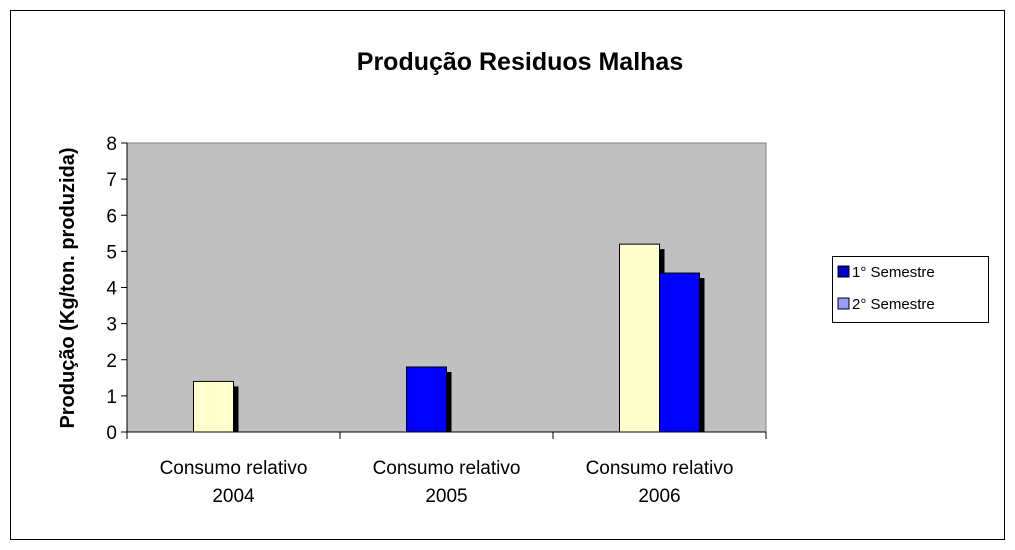  Describe the element at coordinates (111, 144) in the screenshot. I see `y-tick-label: 8` at that location.